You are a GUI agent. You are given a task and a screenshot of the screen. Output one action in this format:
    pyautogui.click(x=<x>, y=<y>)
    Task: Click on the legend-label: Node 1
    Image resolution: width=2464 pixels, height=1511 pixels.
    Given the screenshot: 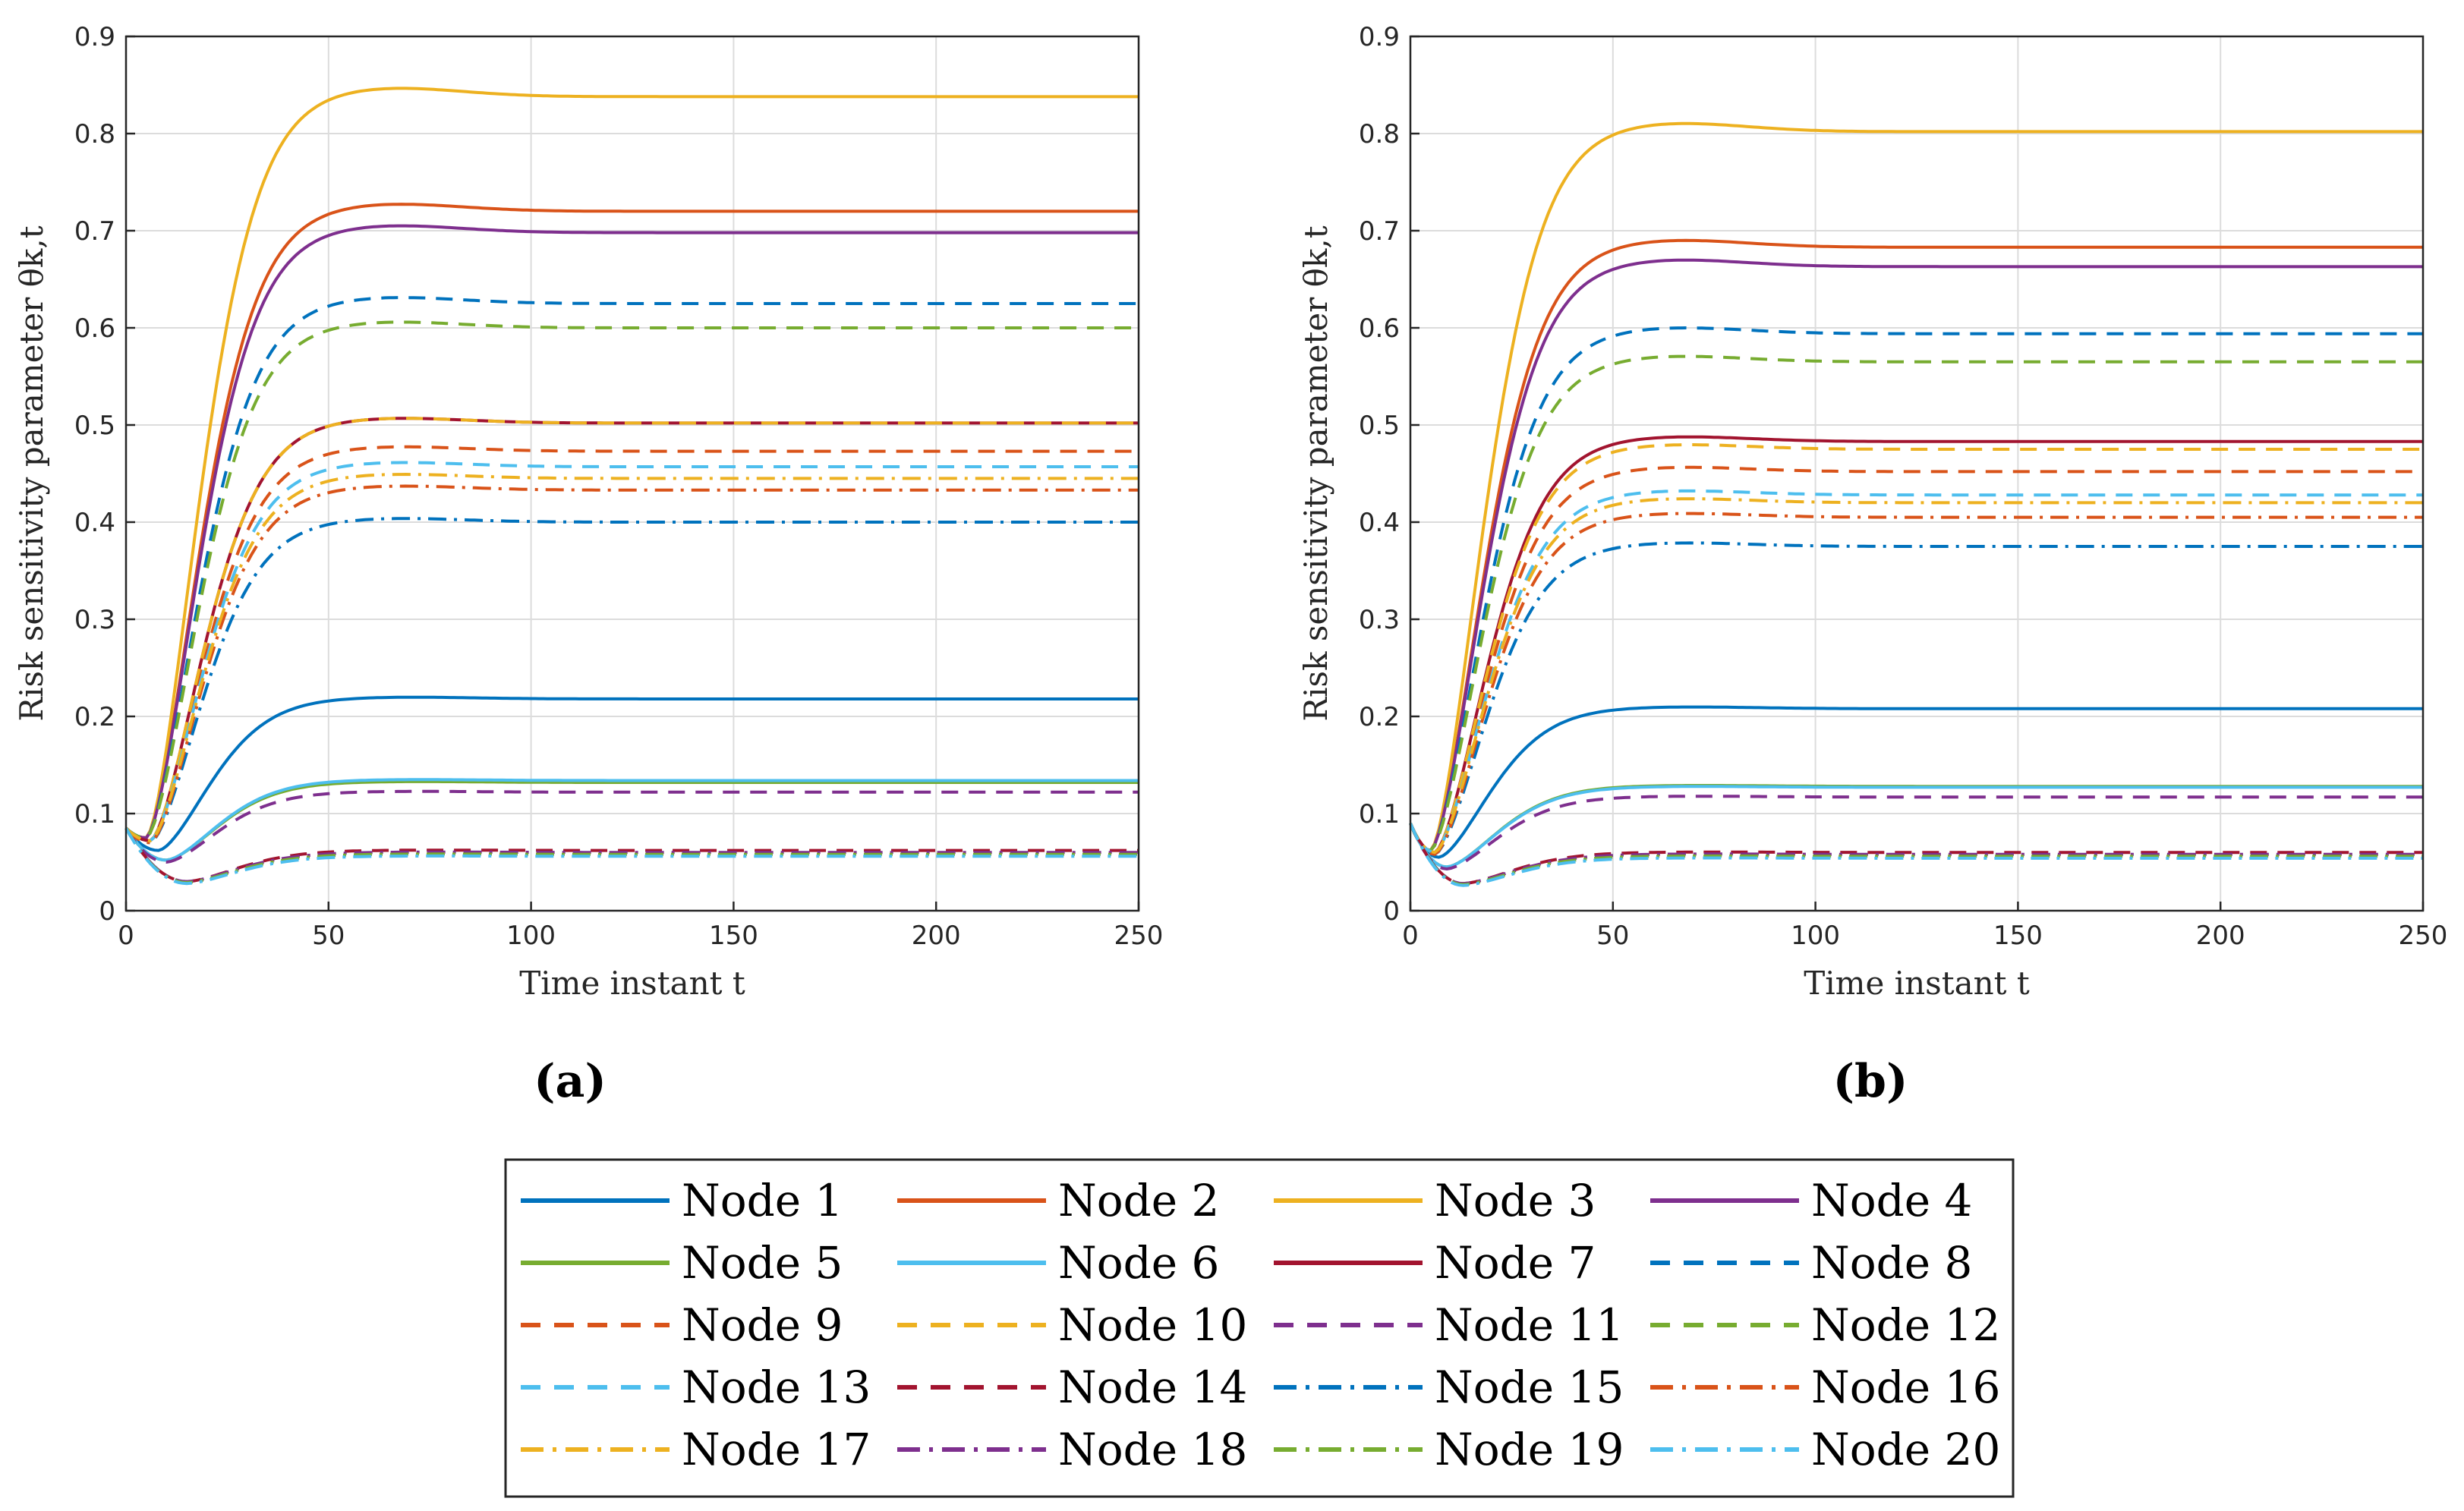 What is the action you would take?
    pyautogui.click(x=762, y=1200)
    